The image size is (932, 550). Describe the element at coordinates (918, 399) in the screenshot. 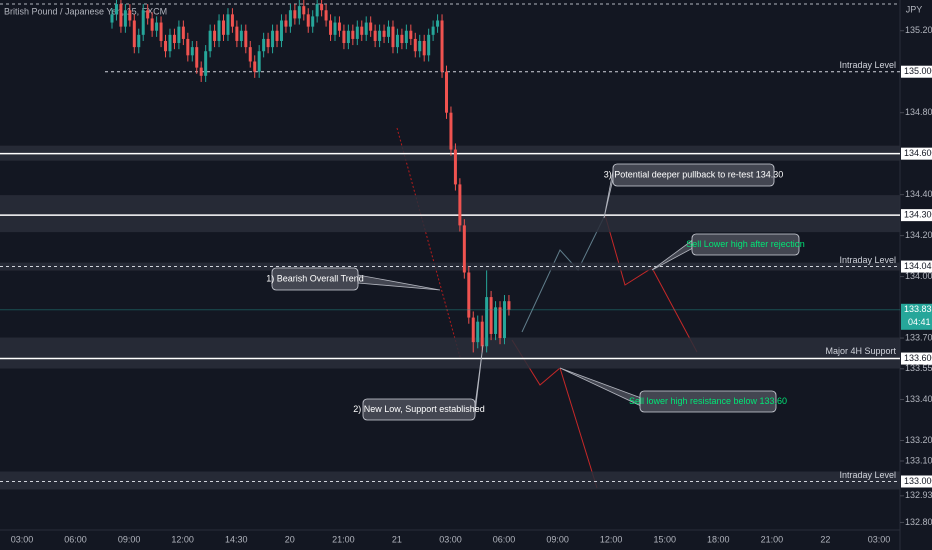

I see `y-tick-label: 133.400` at that location.